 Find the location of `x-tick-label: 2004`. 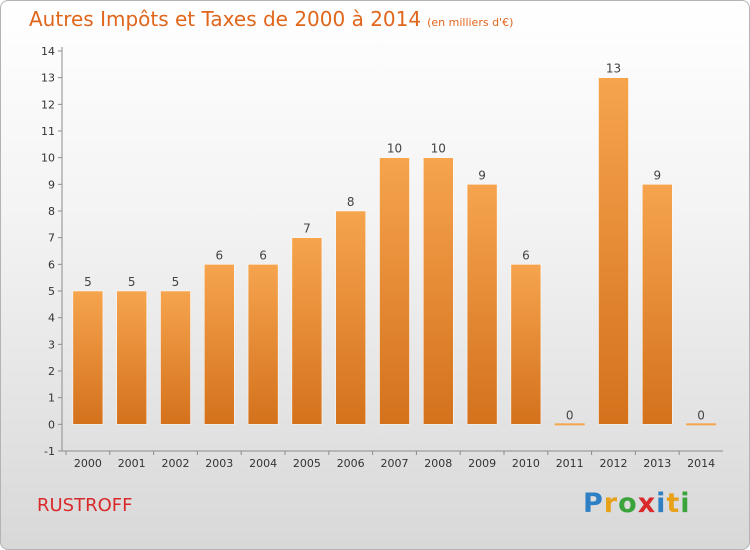

x-tick-label: 2004 is located at coordinates (263, 463).